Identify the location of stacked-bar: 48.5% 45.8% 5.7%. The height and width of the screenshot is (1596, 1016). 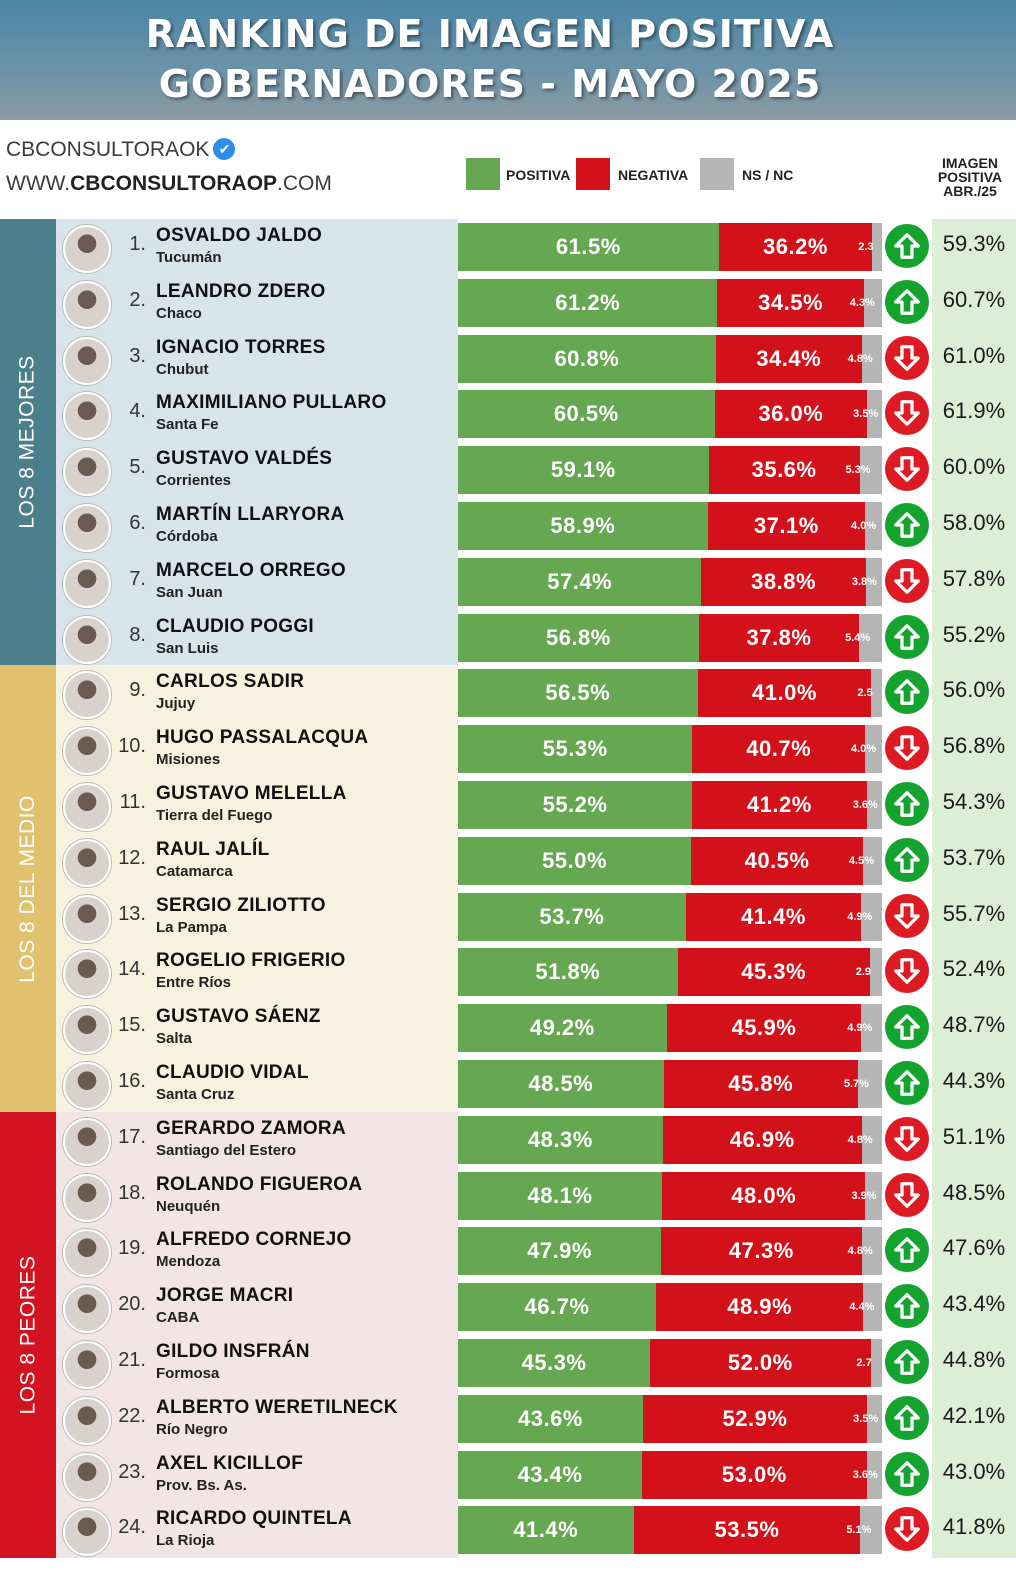
(670, 1084).